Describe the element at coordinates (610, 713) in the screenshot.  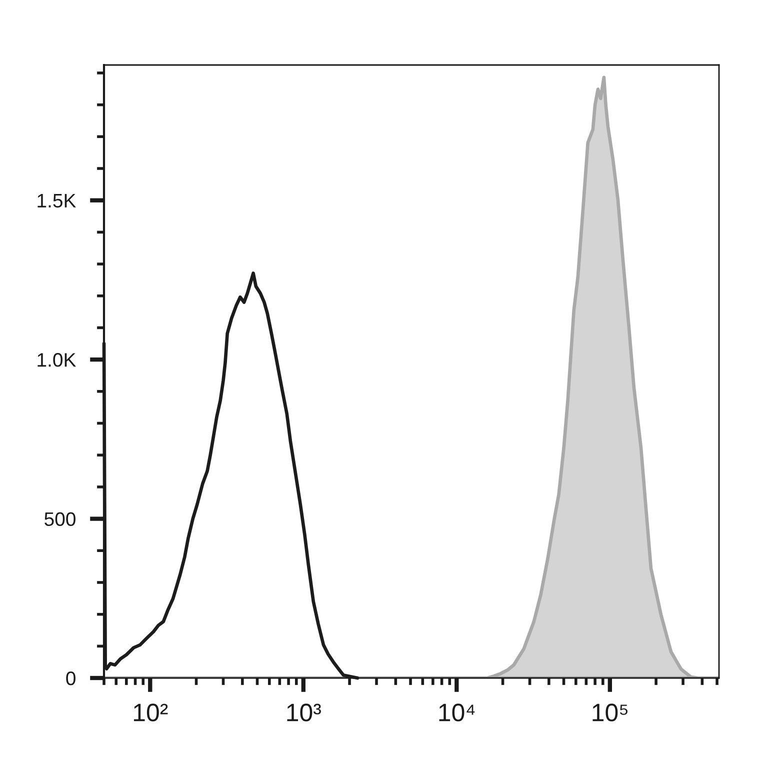
I see `x-tick-label: 10⁵` at that location.